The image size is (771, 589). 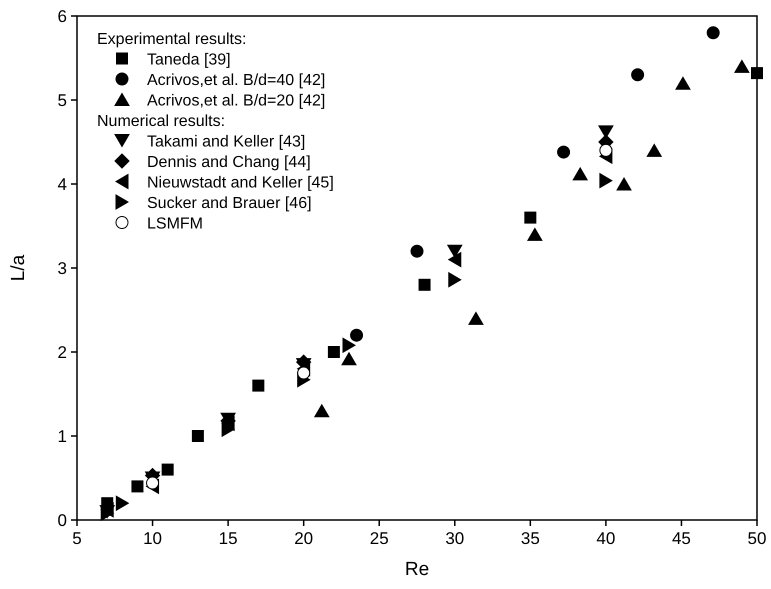 I want to click on y-tick-label: 2, so click(x=62, y=352).